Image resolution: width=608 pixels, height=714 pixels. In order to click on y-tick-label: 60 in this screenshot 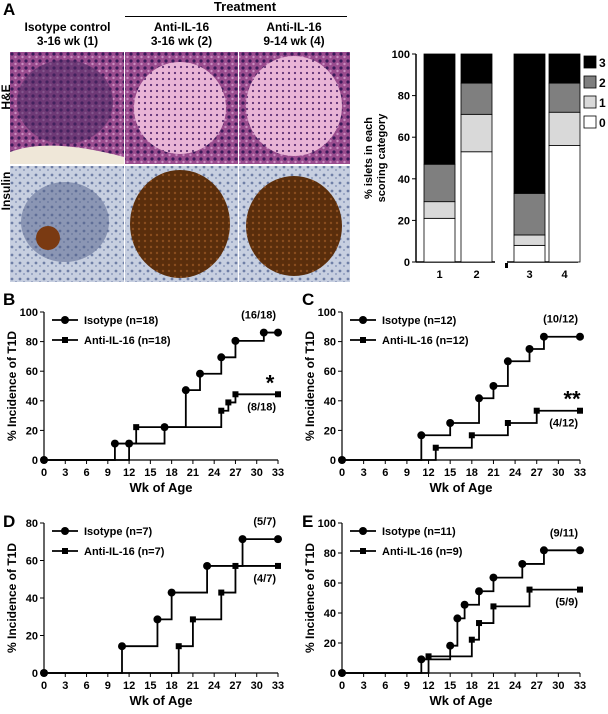, I will do `click(32, 372)`.